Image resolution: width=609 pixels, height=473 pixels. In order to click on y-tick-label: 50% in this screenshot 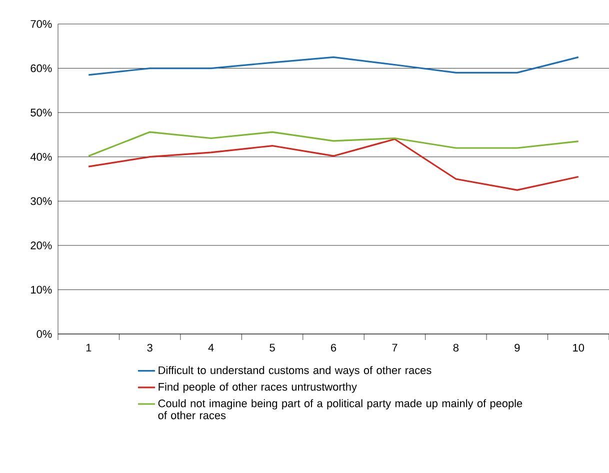, I will do `click(41, 112)`.